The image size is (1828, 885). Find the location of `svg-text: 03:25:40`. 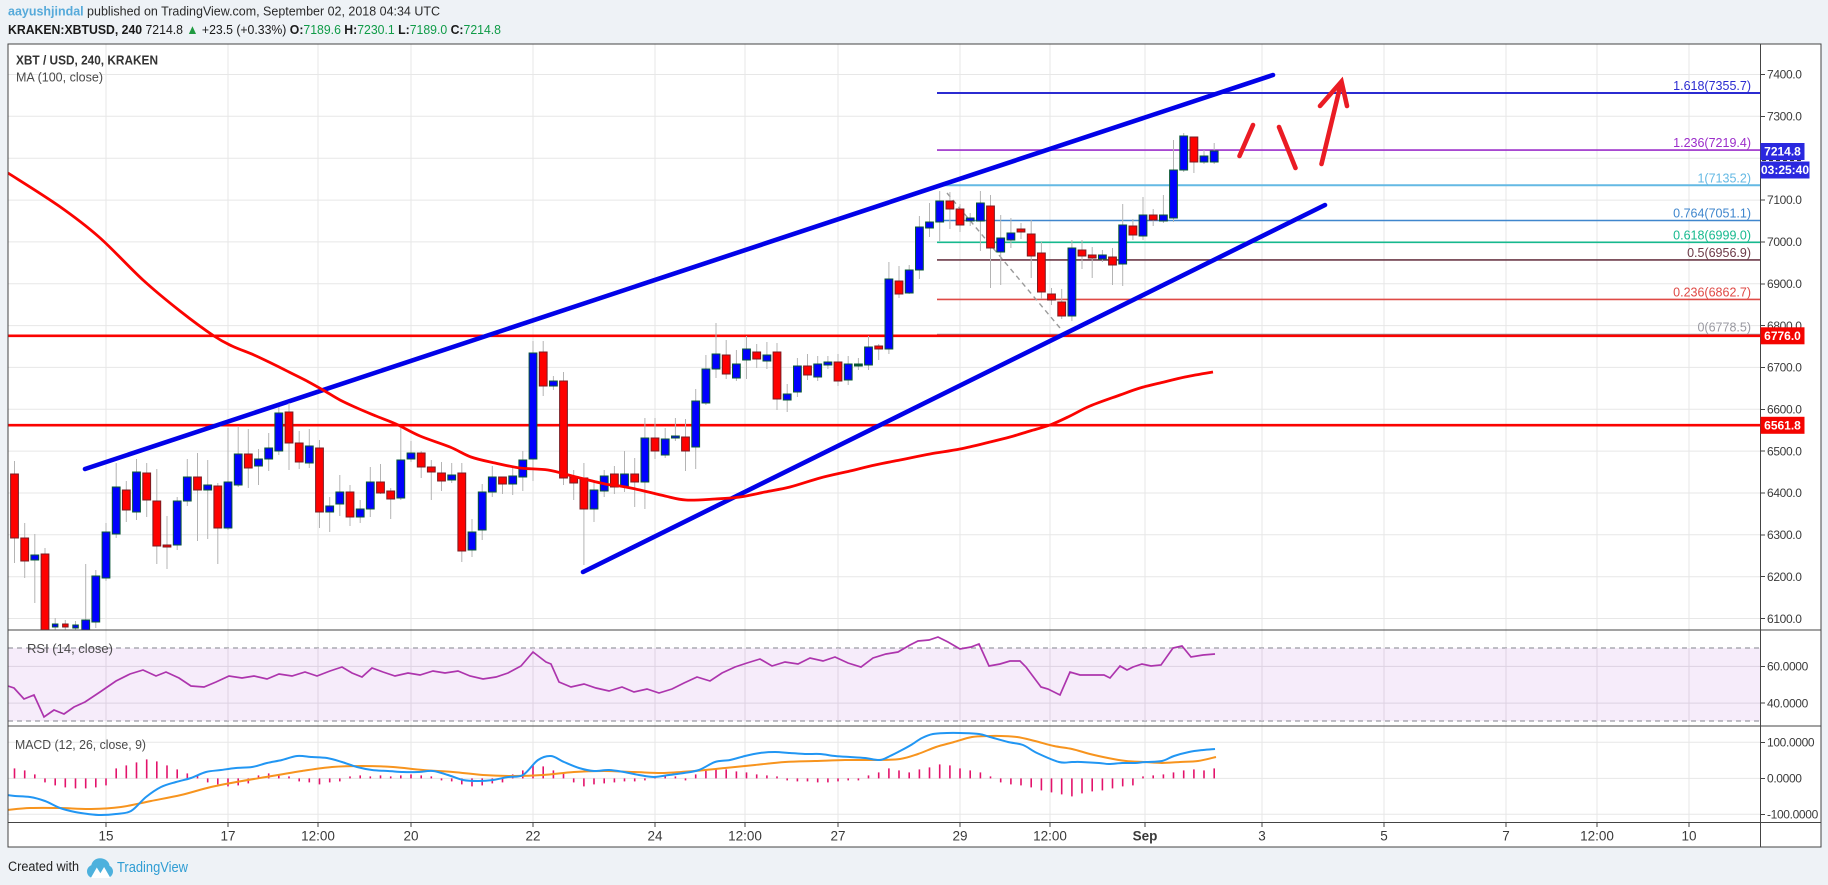

svg-text: 03:25:40 is located at coordinates (1785, 170).